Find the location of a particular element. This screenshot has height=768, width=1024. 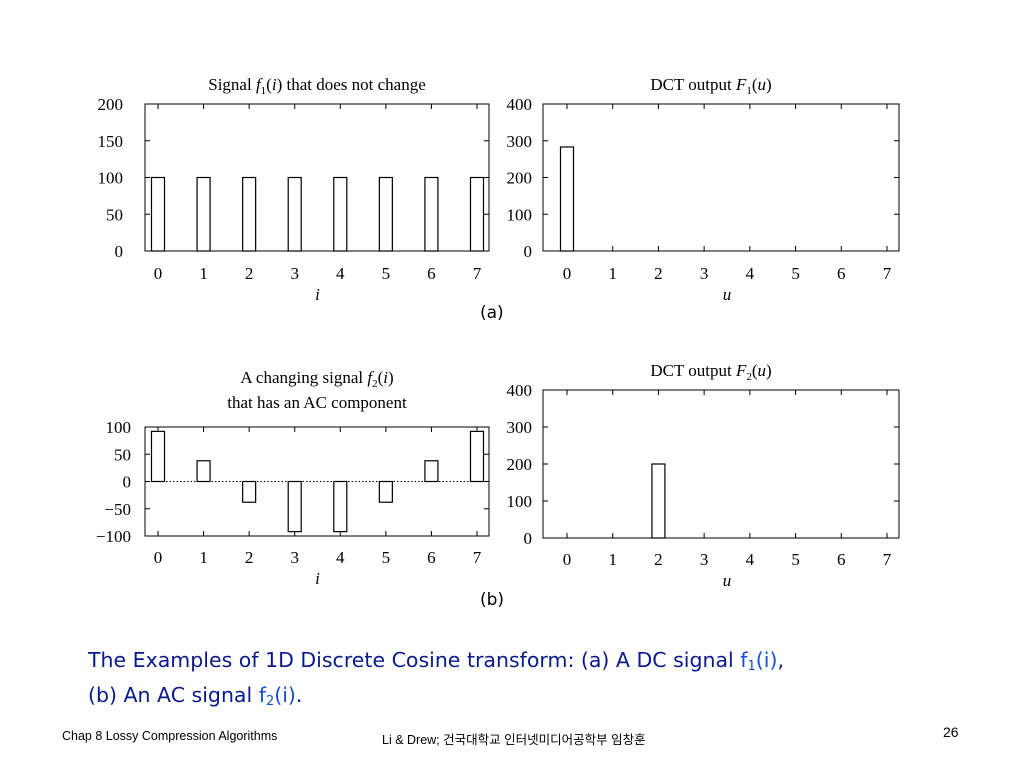

chart-dct-f1: 0 100 200 300 400 0 1 2 3 4 5 6 7 u DCT output F1(u) is located at coordinates (703, 189).